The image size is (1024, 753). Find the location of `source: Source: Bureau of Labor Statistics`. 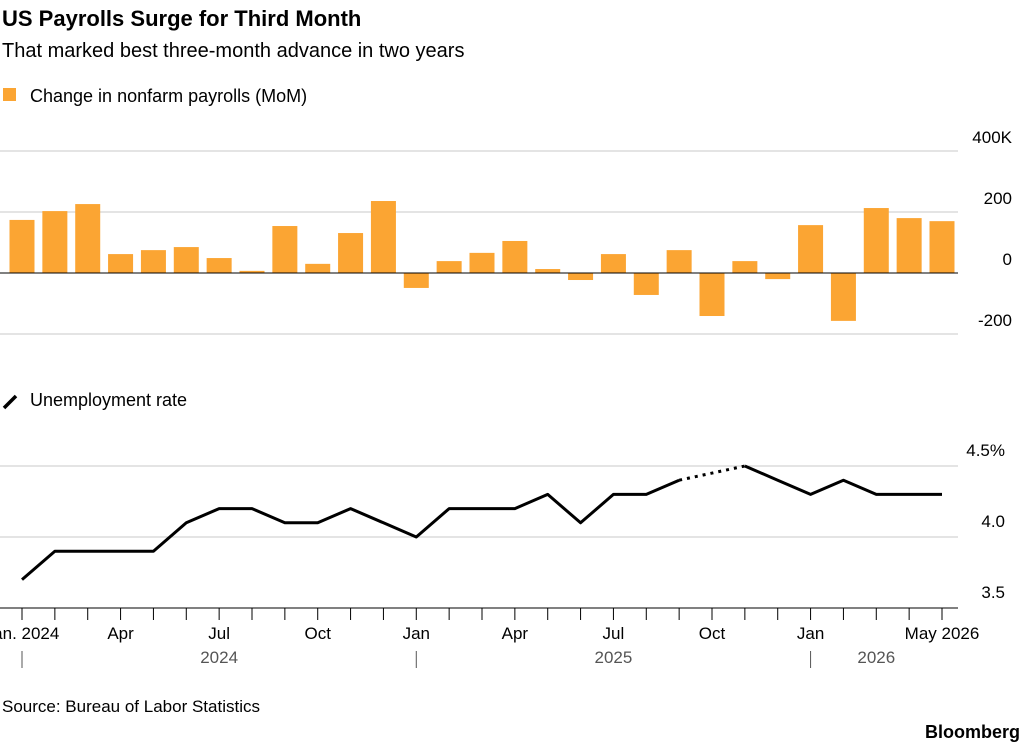

source: Source: Bureau of Labor Statistics is located at coordinates (131, 706).